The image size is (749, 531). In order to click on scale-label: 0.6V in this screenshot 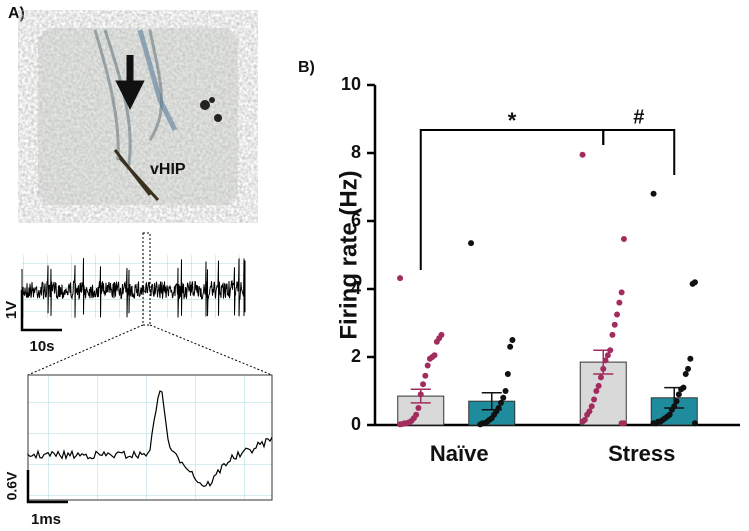, I will do `click(12, 485)`.